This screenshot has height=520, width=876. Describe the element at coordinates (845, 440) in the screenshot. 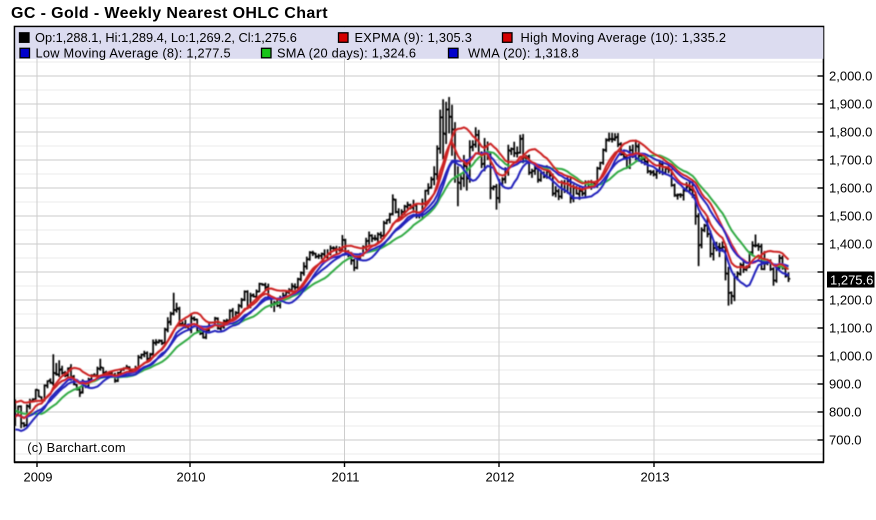

I see `svg-text: 700.0` at that location.